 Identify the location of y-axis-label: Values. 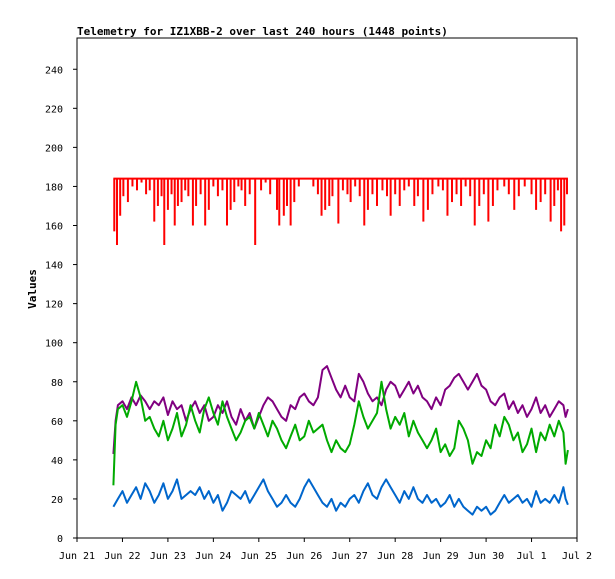
(32, 289).